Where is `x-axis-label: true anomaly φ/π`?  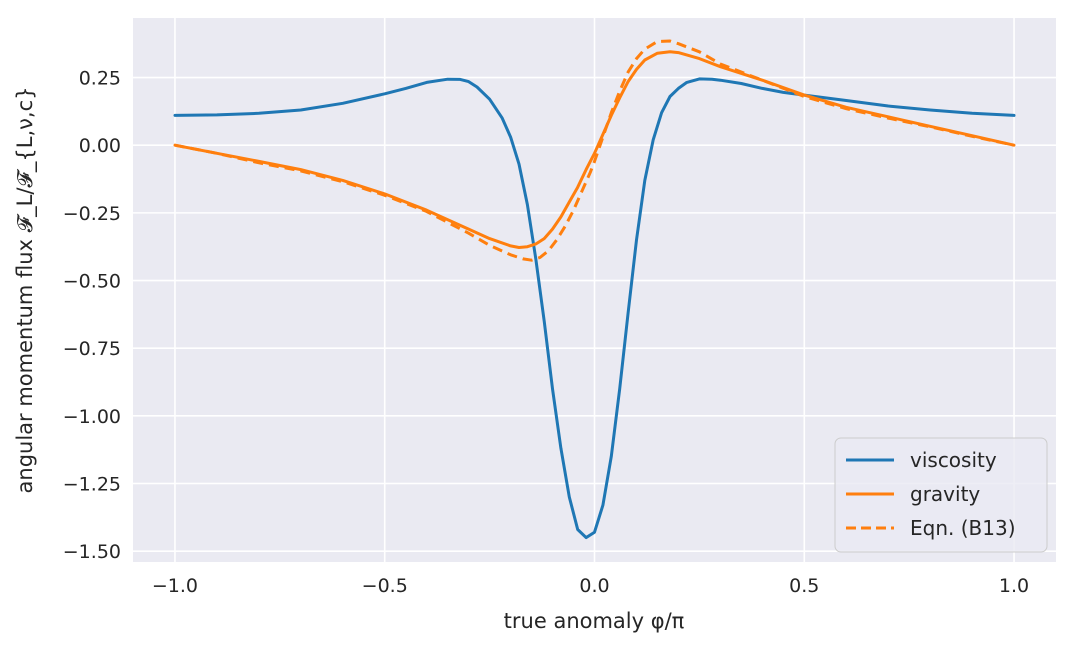
x-axis-label: true anomaly φ/π is located at coordinates (594, 621).